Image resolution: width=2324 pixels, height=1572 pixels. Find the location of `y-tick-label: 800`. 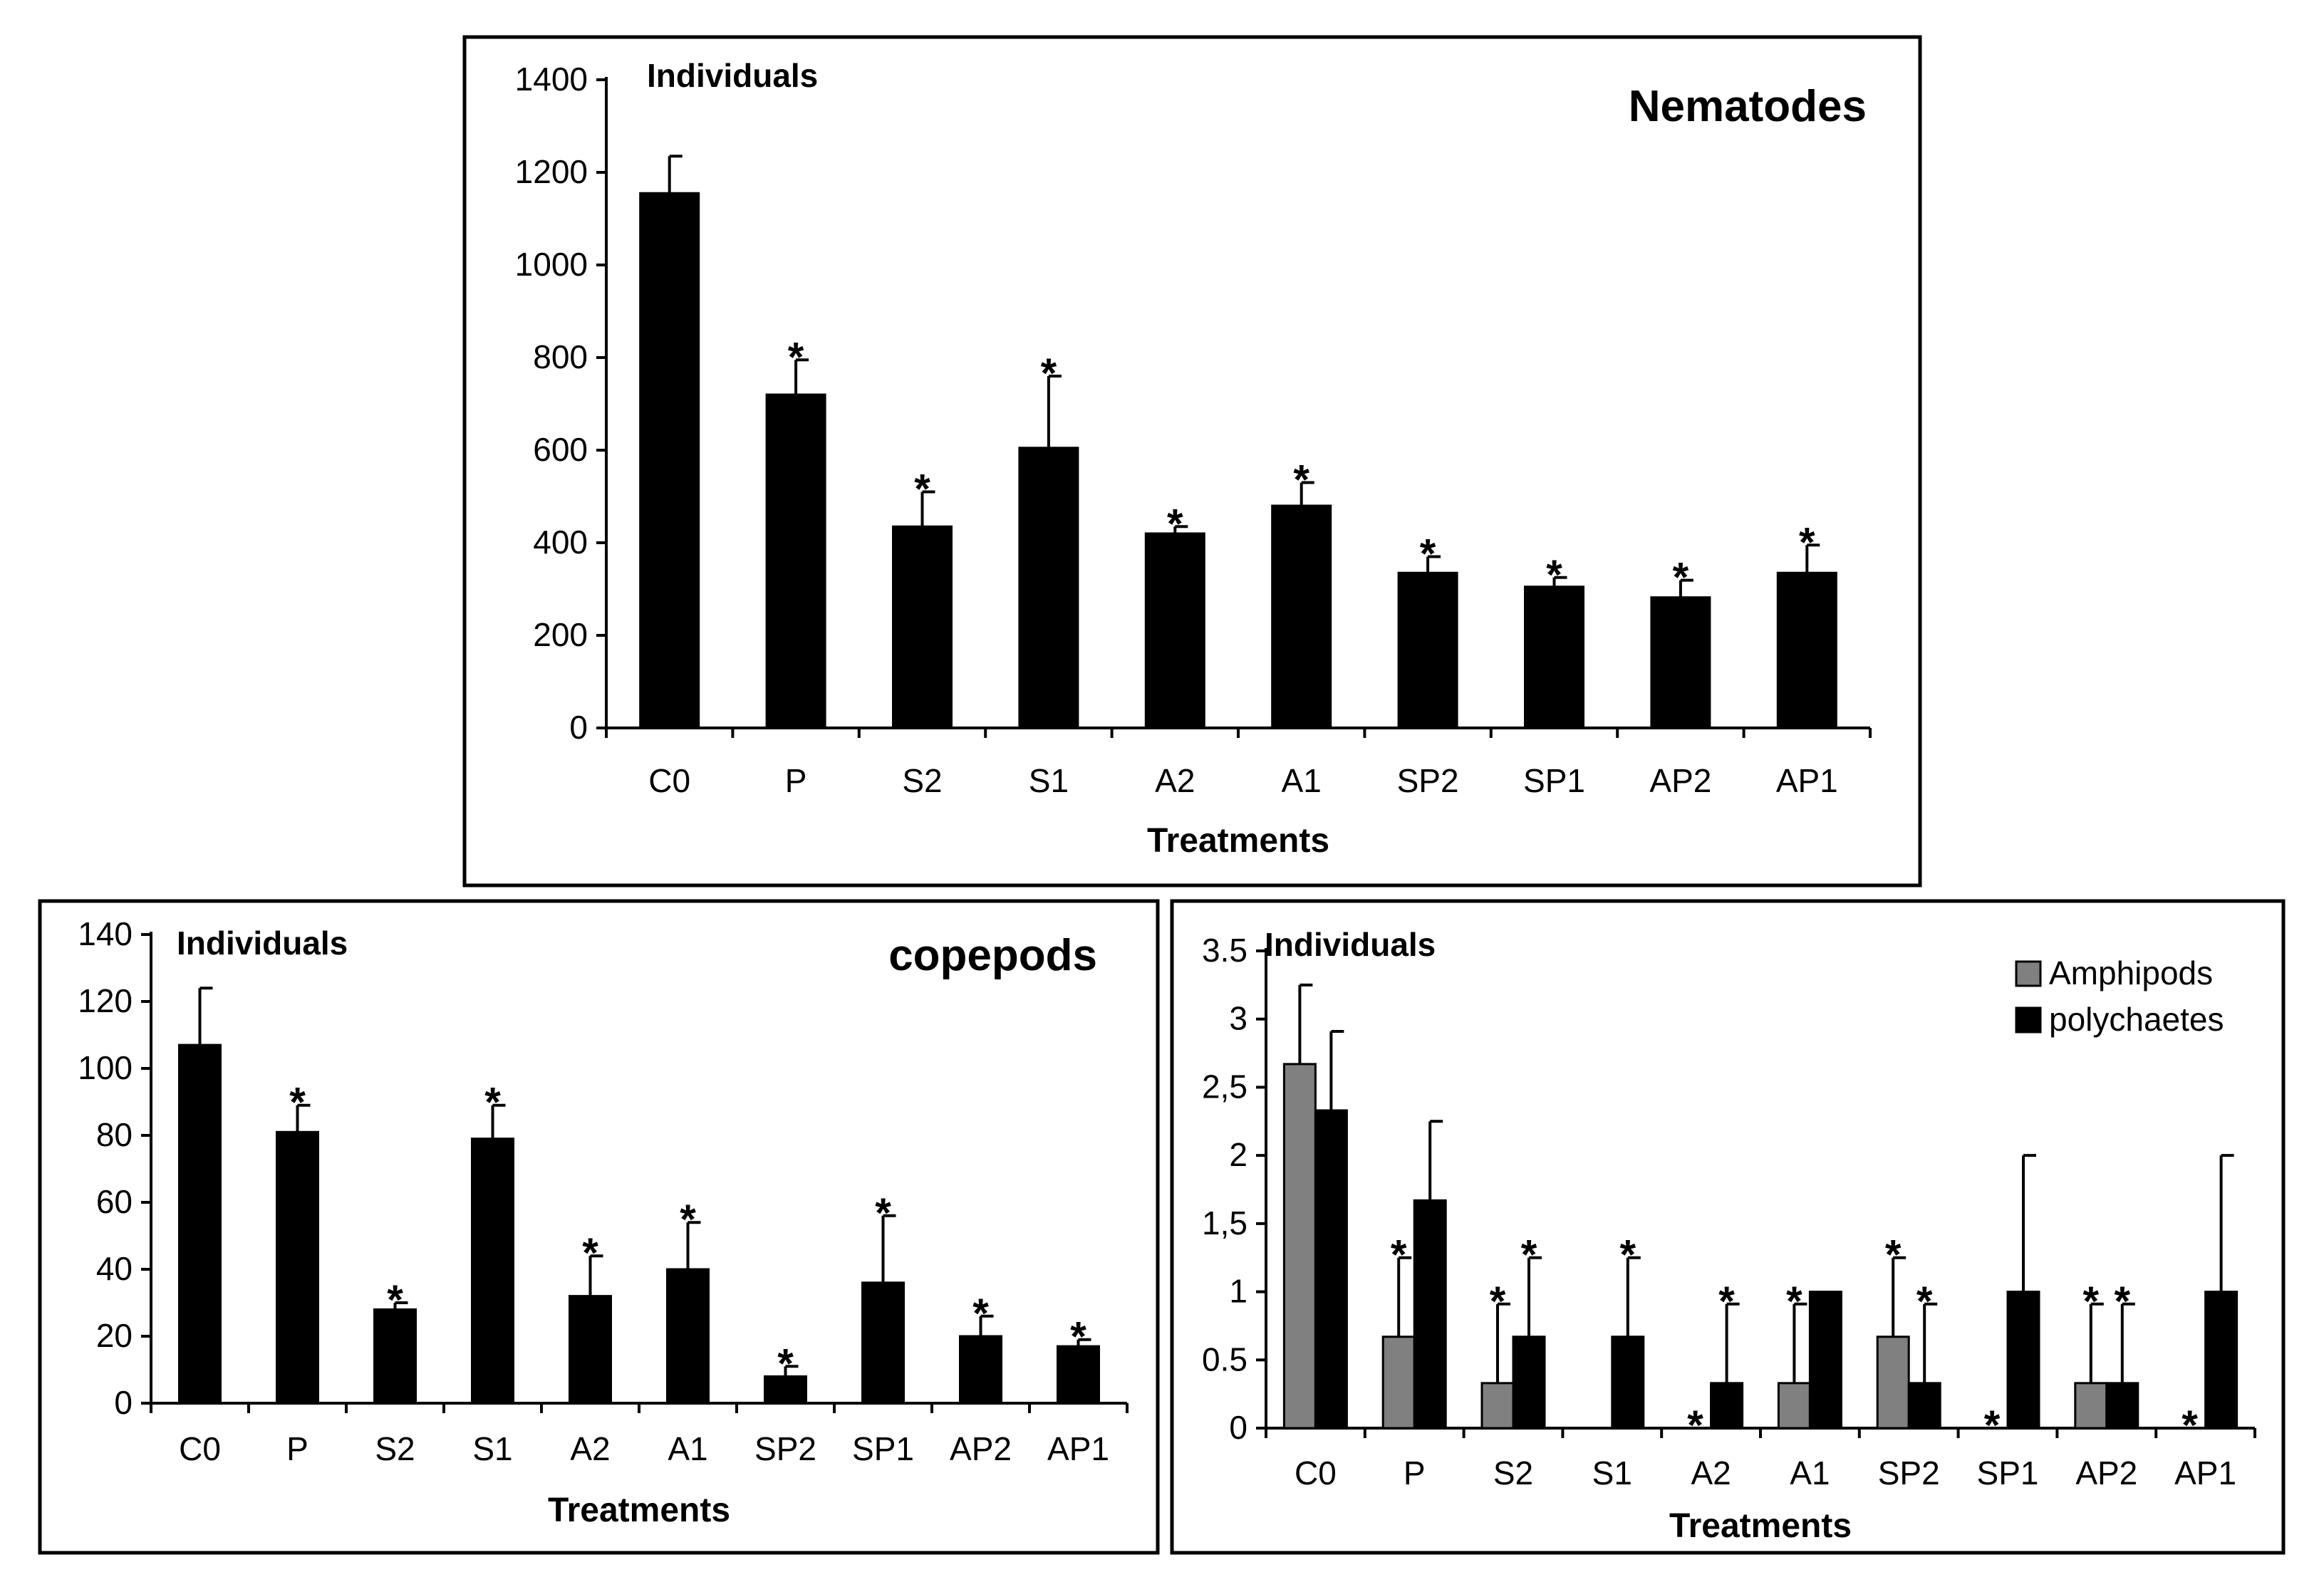

y-tick-label: 800 is located at coordinates (560, 357).